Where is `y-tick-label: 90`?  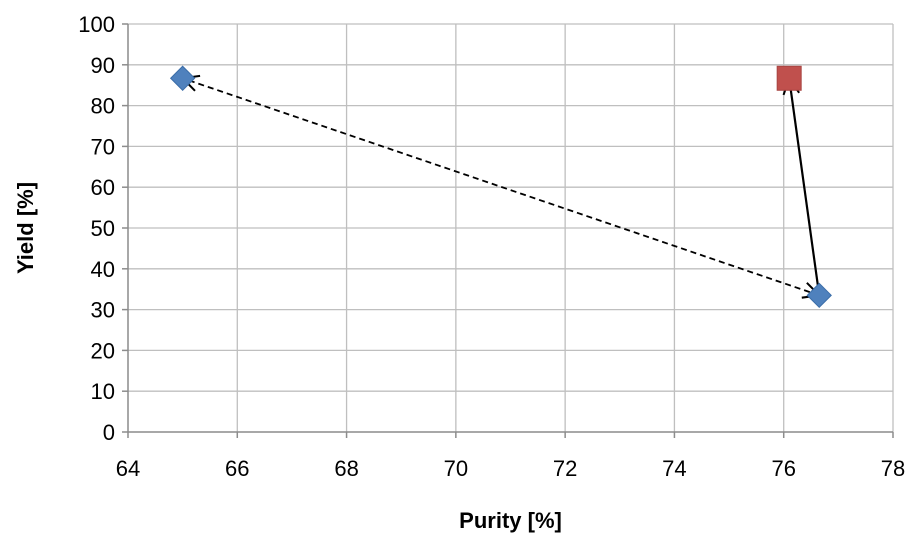
y-tick-label: 90 is located at coordinates (103, 65).